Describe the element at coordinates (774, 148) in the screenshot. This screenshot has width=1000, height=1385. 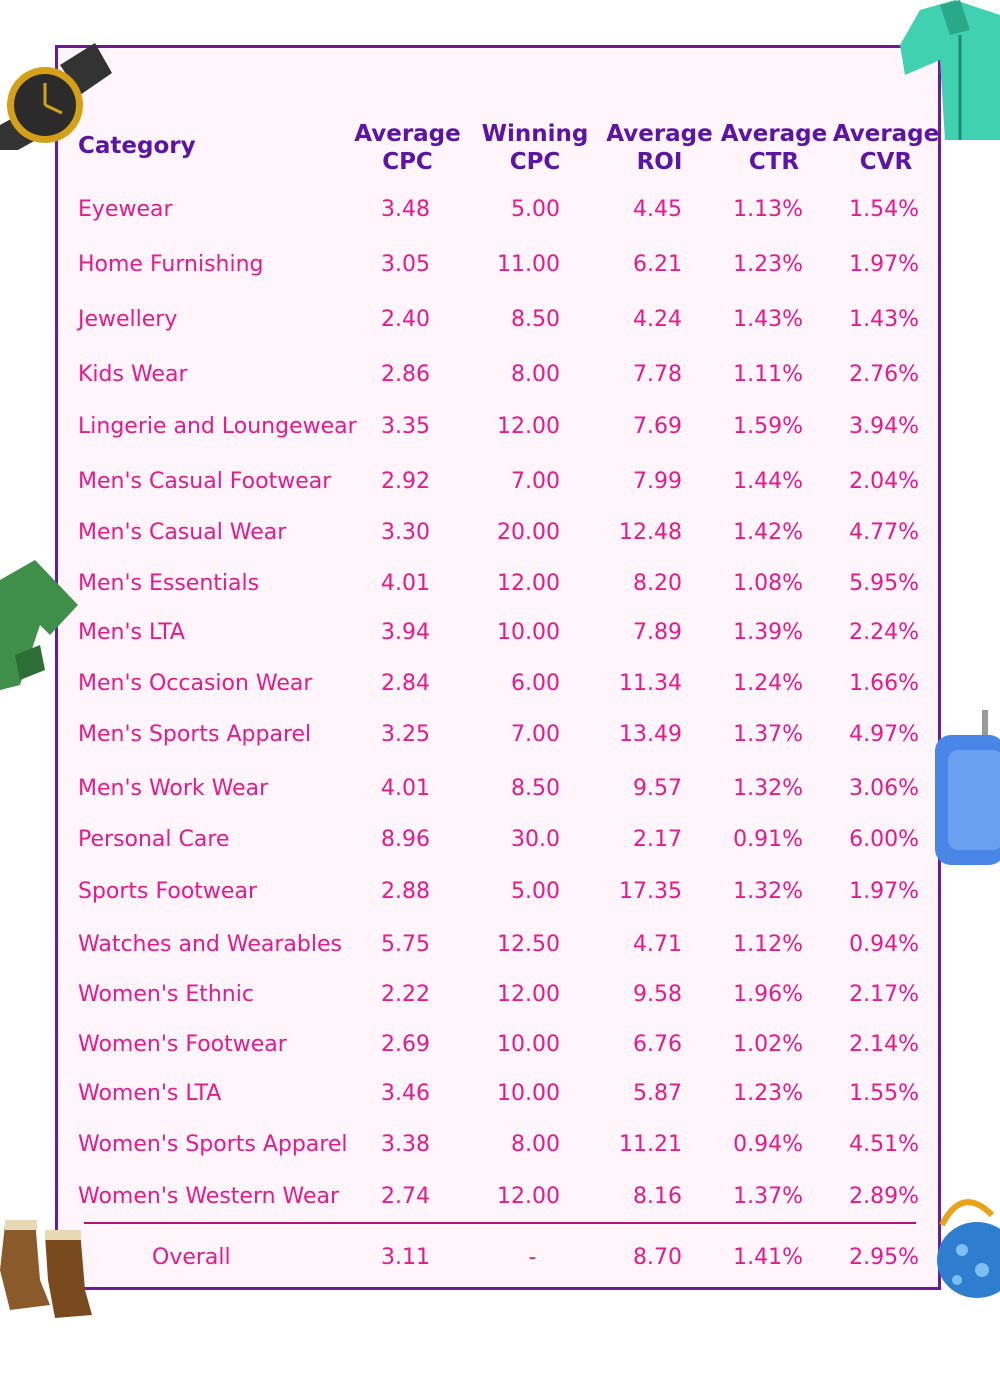
I see `column-header-4: Average CTR` at that location.